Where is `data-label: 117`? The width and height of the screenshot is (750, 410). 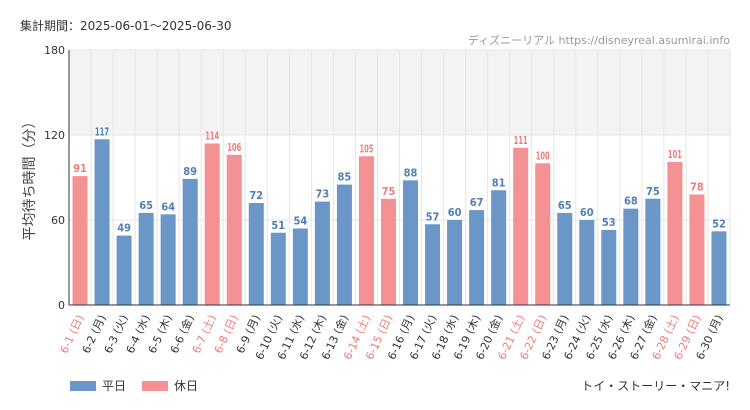
data-label: 117 is located at coordinates (102, 131).